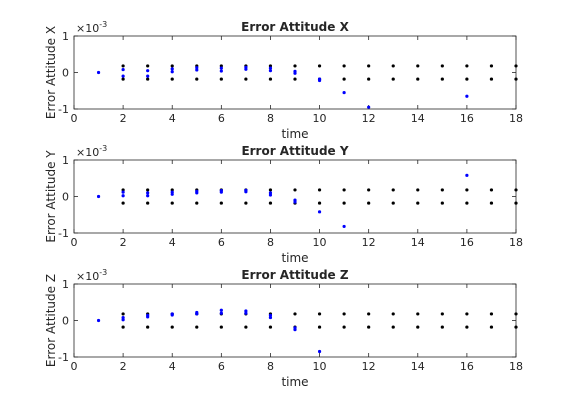  Describe the element at coordinates (320, 242) in the screenshot. I see `chart-1-x-tick-label: 10` at that location.